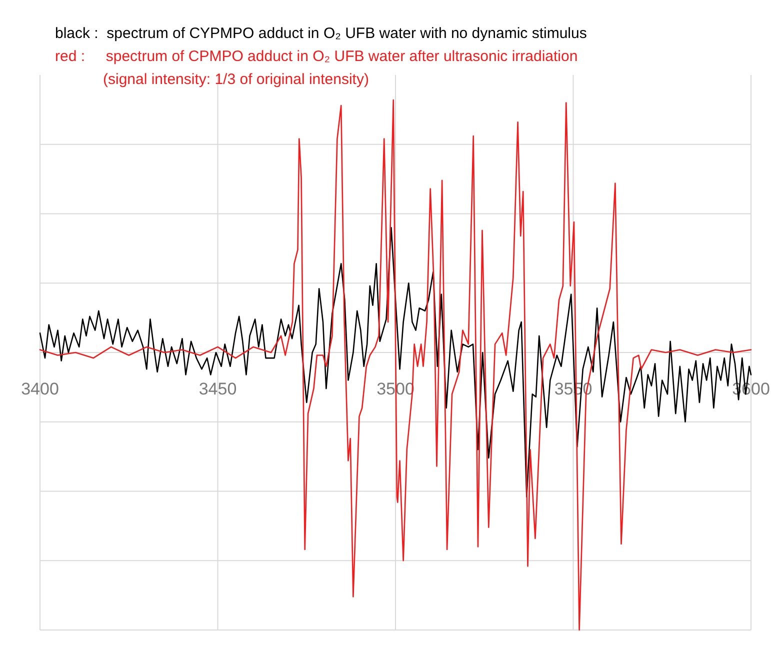 The height and width of the screenshot is (666, 771). What do you see at coordinates (236, 79) in the screenshot?
I see `text: (signal intensity: 1/3 of original intensity)` at bounding box center [236, 79].